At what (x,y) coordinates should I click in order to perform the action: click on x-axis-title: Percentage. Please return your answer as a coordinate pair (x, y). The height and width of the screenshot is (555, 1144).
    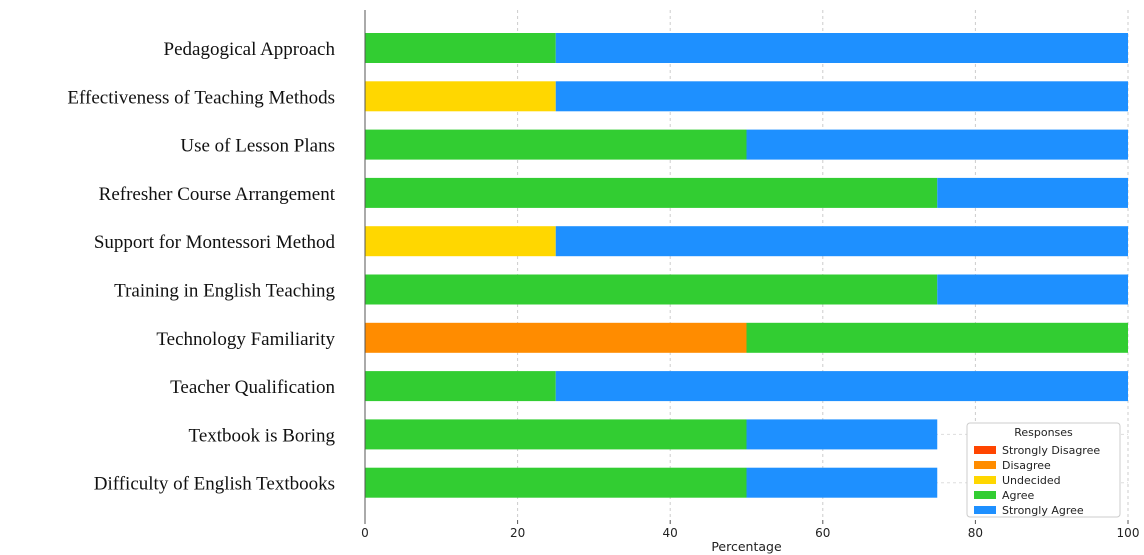
    Looking at the image, I should click on (746, 546).